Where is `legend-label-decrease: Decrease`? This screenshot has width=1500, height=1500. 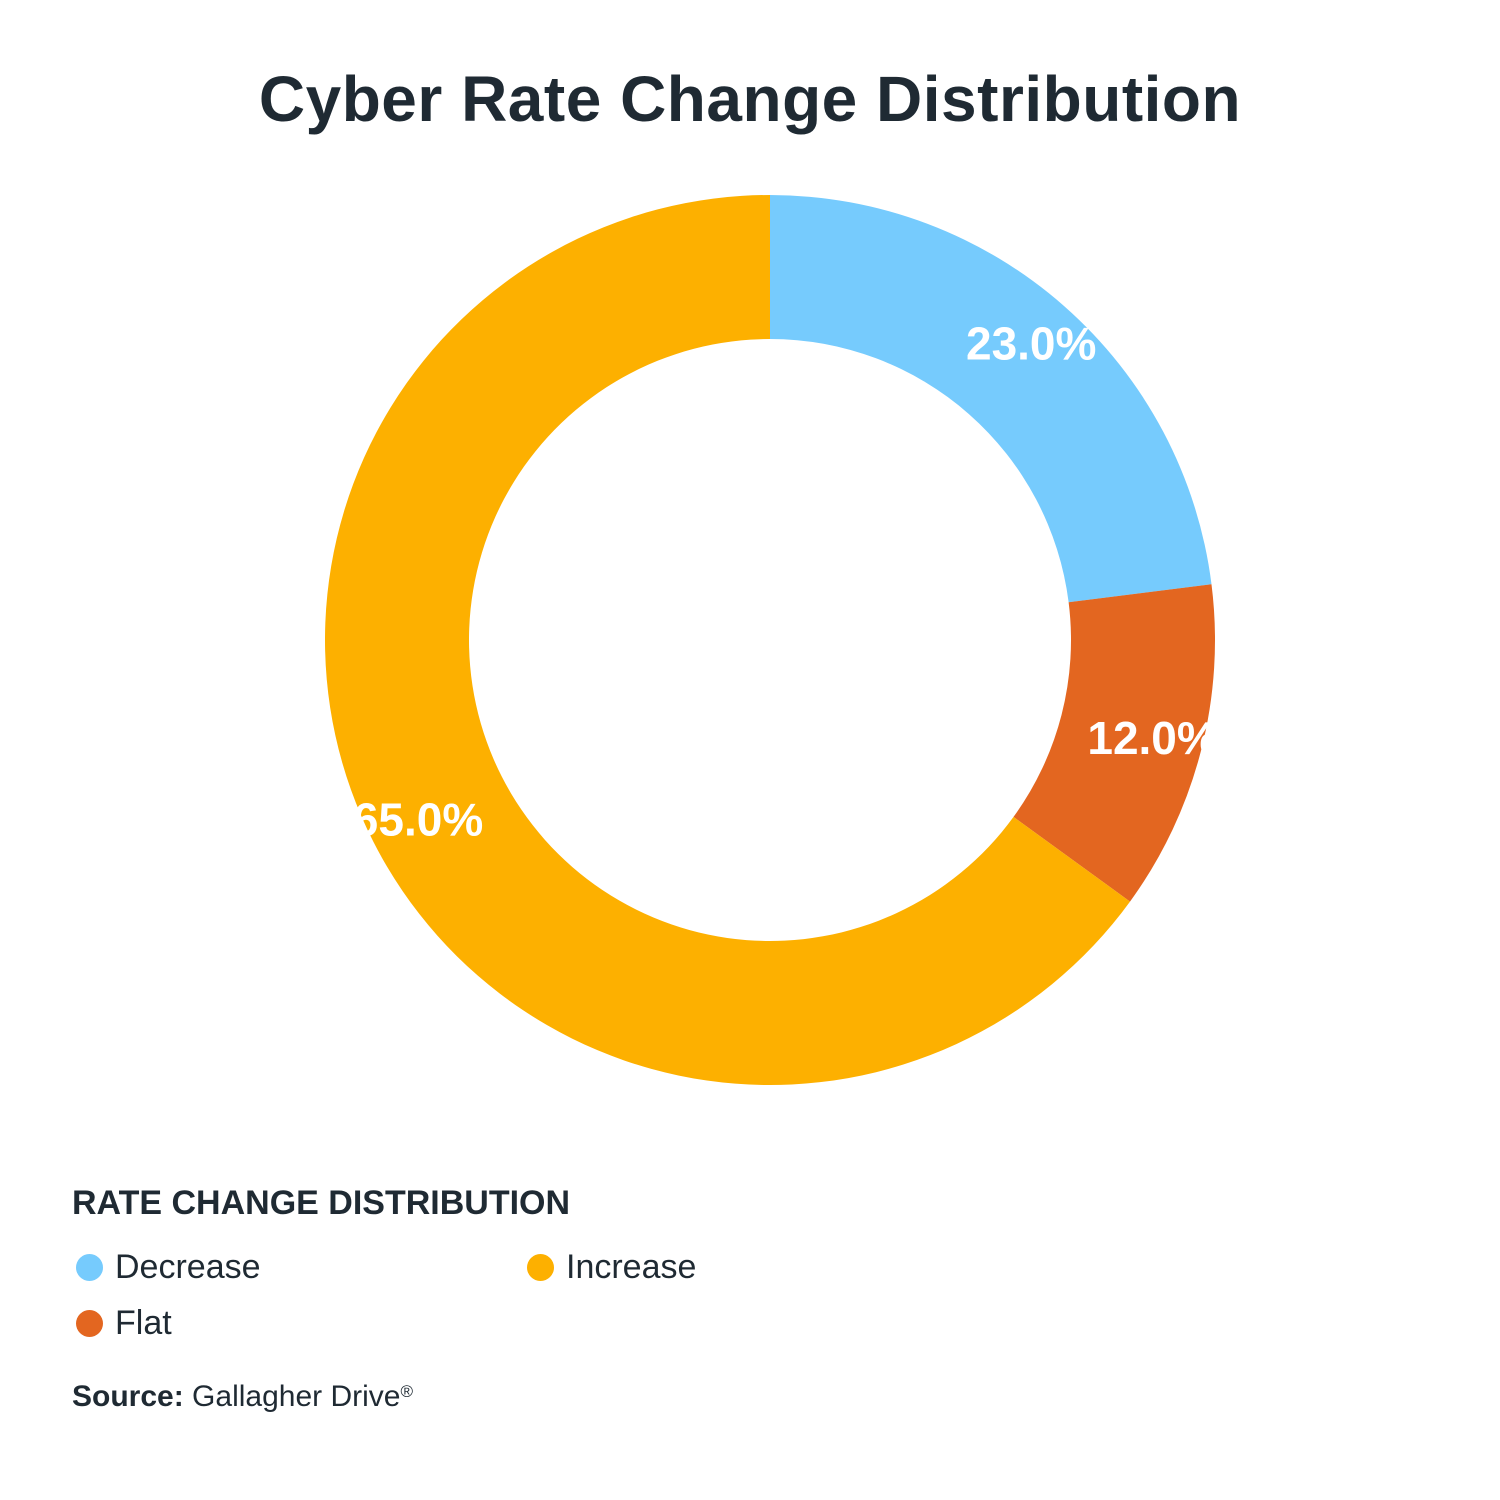
legend-label-decrease: Decrease is located at coordinates (188, 1267).